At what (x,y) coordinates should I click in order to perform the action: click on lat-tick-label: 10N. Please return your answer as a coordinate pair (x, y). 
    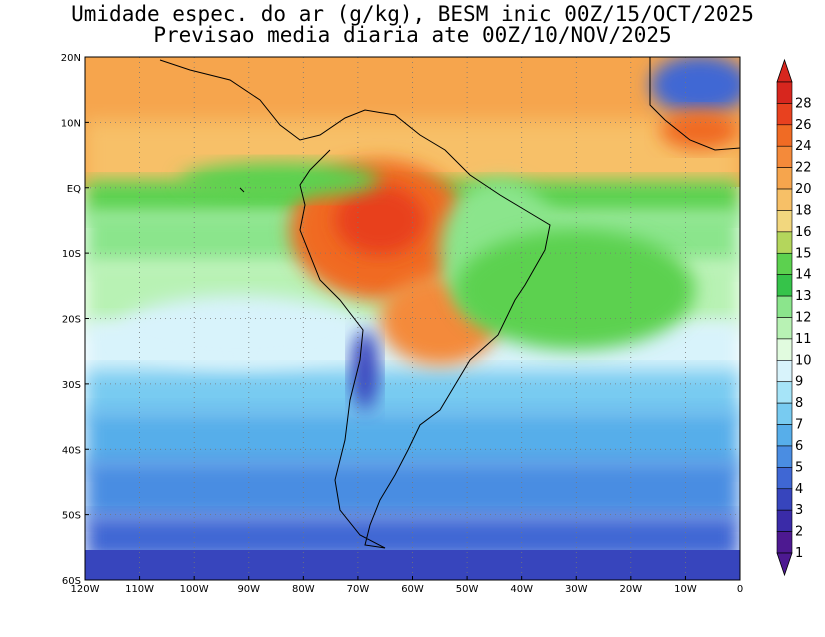
    Looking at the image, I should click on (71, 123).